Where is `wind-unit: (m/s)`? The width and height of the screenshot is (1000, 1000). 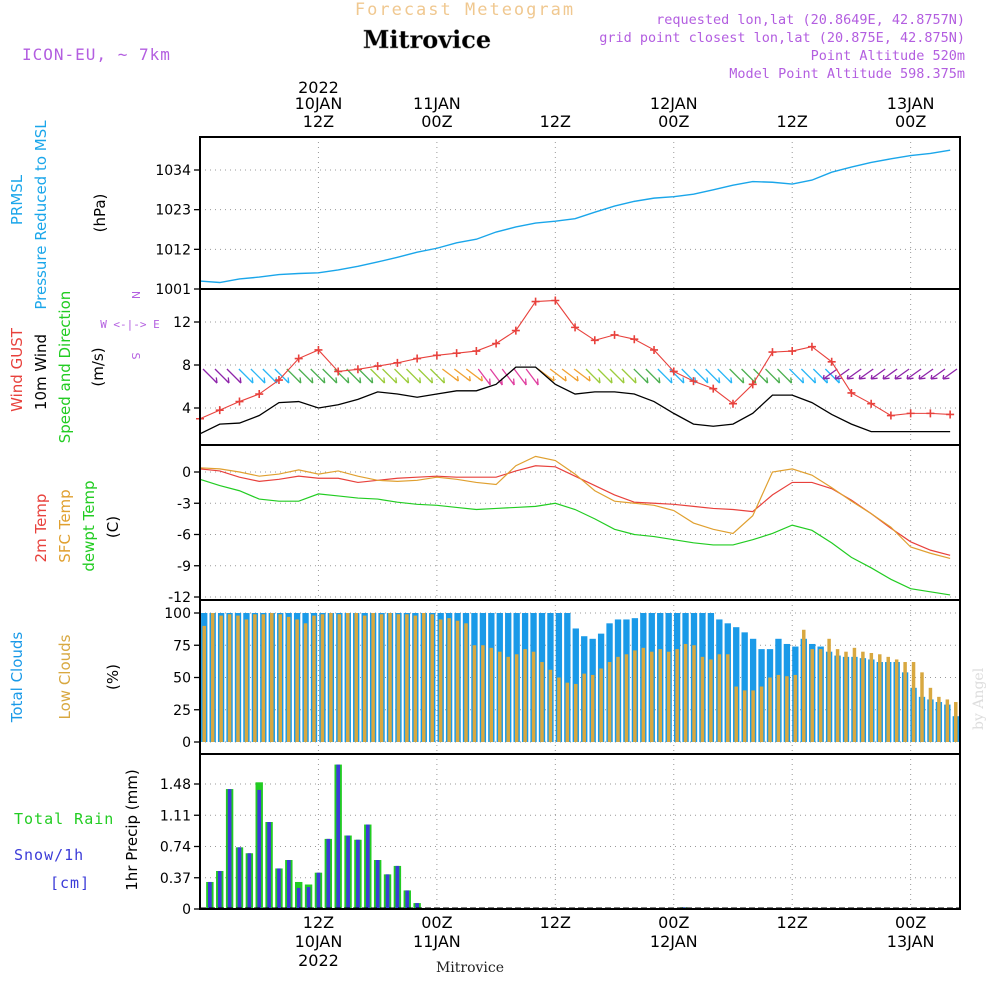 wind-unit: (m/s) is located at coordinates (98, 366).